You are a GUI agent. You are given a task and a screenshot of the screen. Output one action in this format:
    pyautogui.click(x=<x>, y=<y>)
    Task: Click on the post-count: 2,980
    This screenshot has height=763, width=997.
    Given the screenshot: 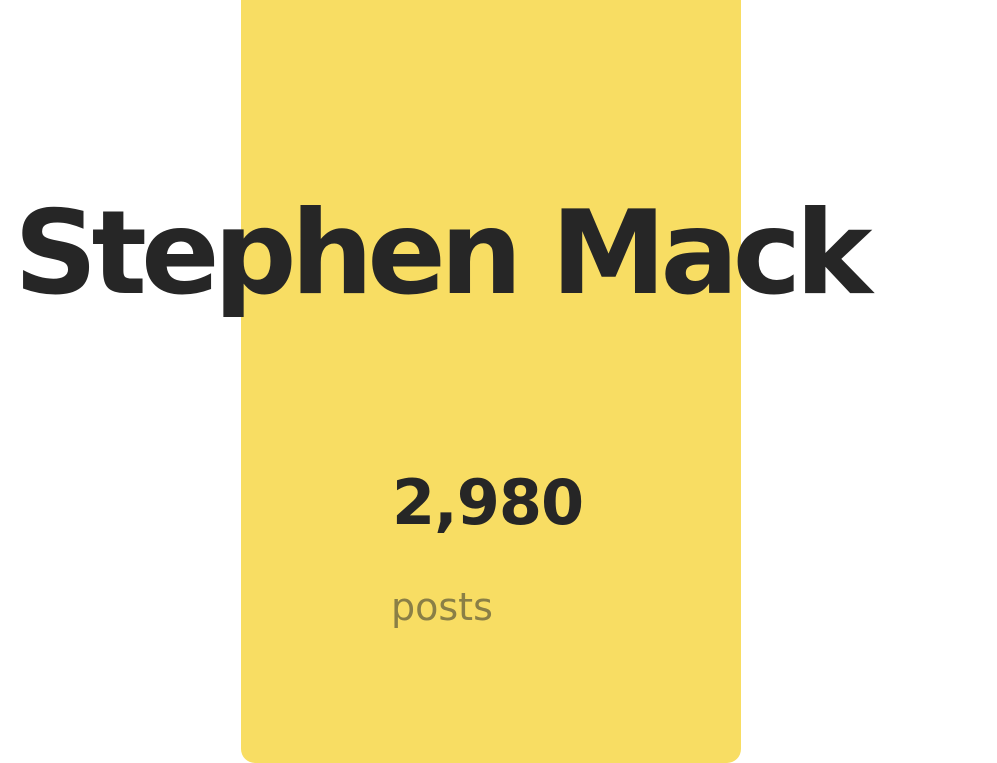 What is the action you would take?
    pyautogui.click(x=488, y=502)
    